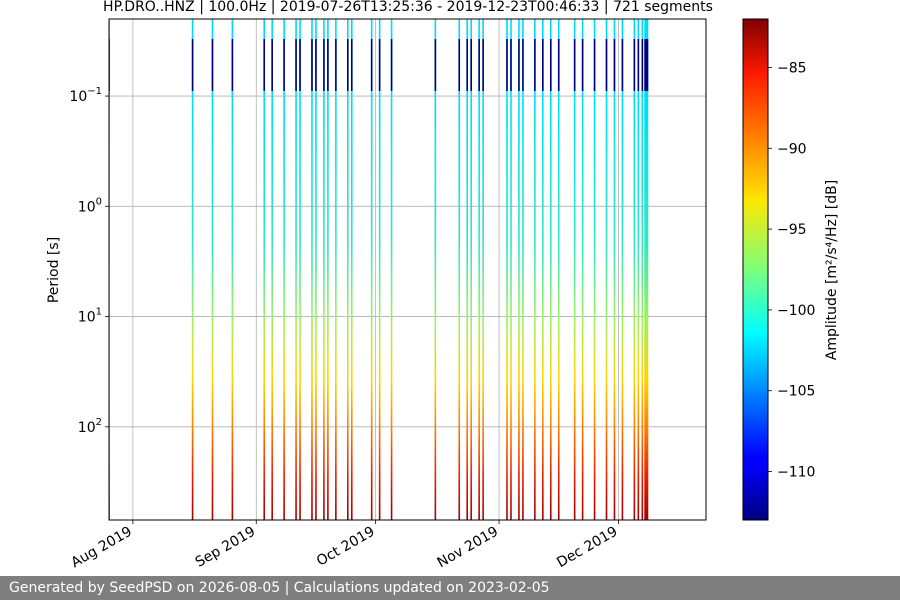 This screenshot has width=900, height=600. What do you see at coordinates (226, 547) in the screenshot?
I see `x-tick-label: Sep 2019` at bounding box center [226, 547].